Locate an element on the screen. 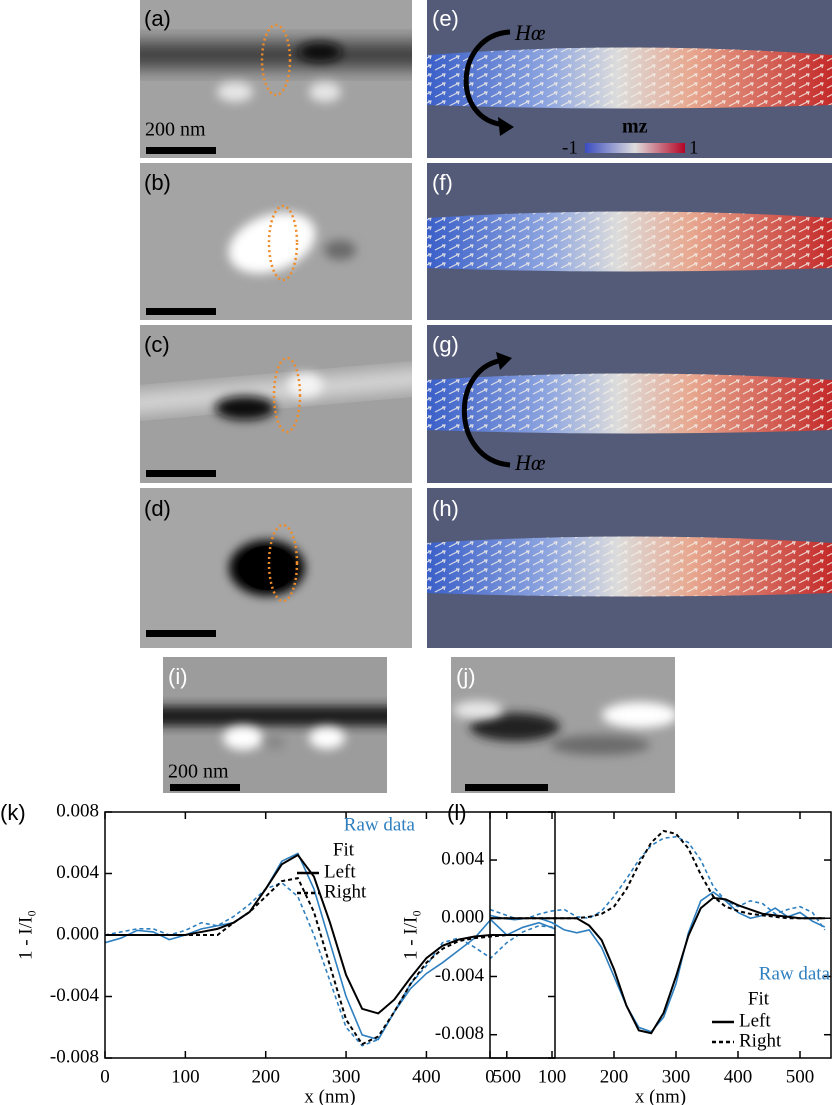  panel-label: (k) is located at coordinates (13, 812).